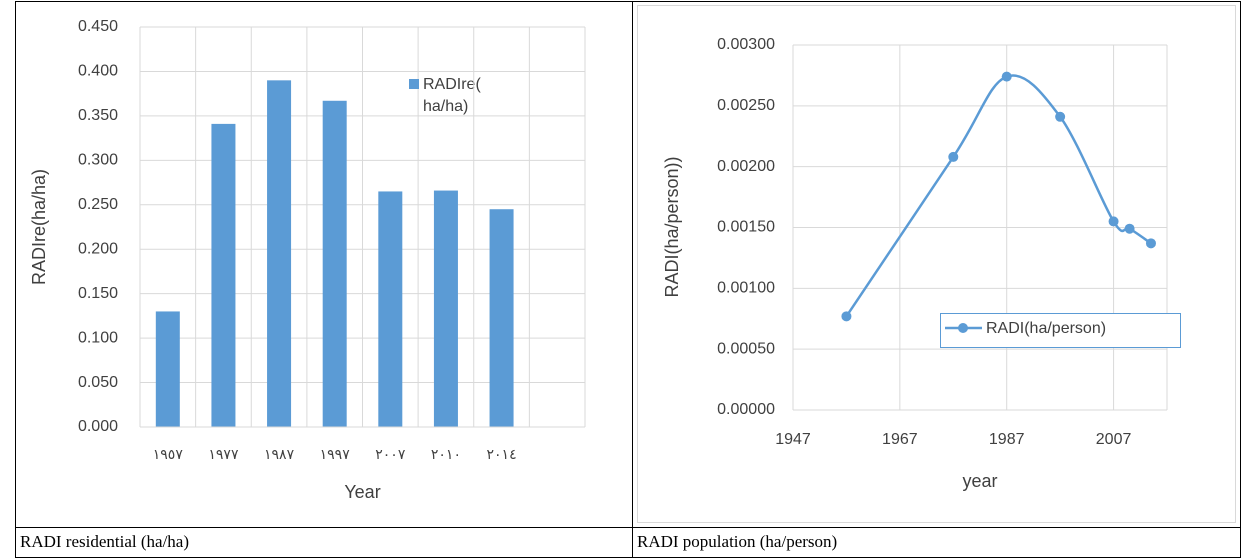  Describe the element at coordinates (502, 455) in the screenshot. I see `x-tick-label: ٢٠١٤` at that location.